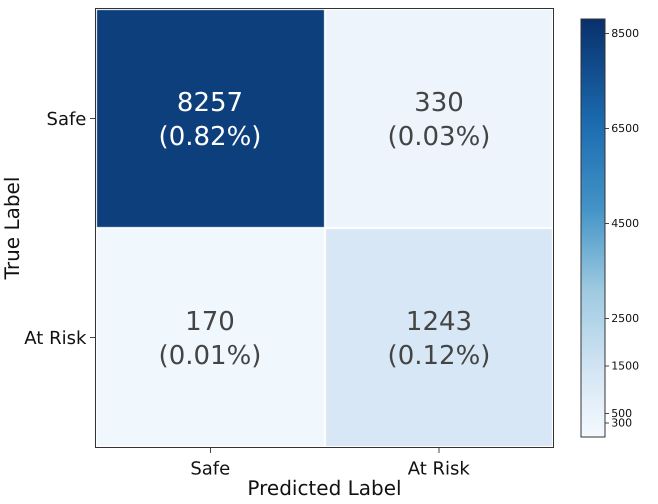 This screenshot has height=504, width=658. I want to click on y-axis-title: True Label, so click(12, 228).